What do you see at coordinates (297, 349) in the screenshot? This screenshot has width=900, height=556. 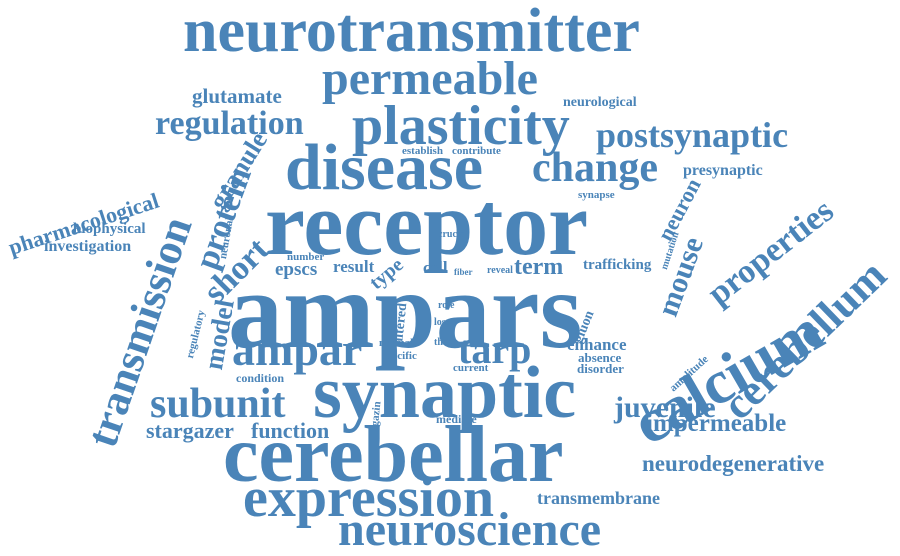 I see `word-ampar: ampar` at bounding box center [297, 349].